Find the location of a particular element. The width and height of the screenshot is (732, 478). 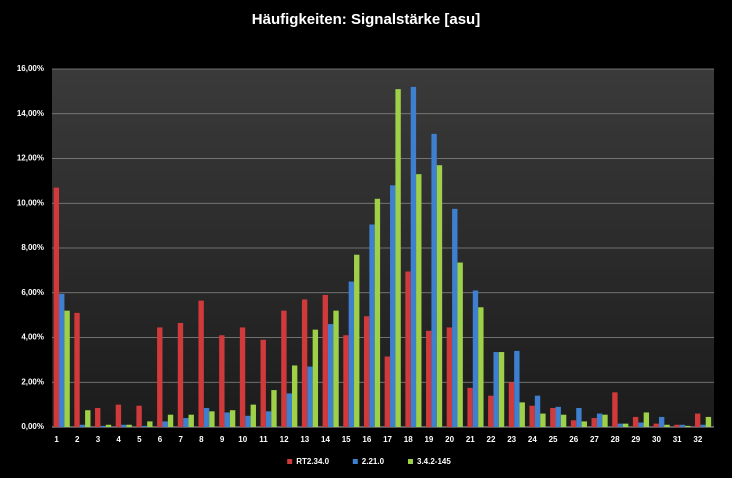

y-tick-label: 0,00% is located at coordinates (32, 426).